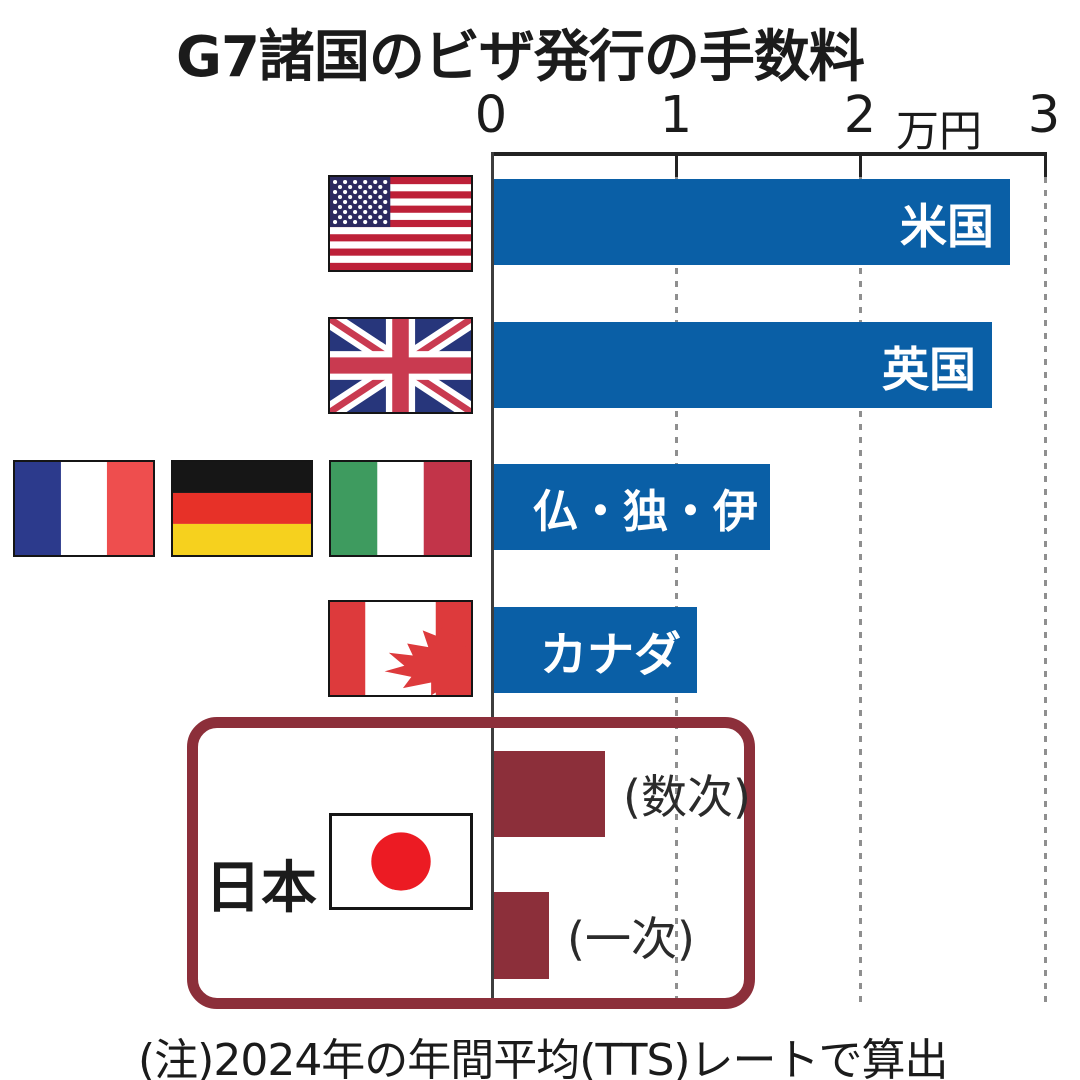 This screenshot has height=1080, width=1080. Describe the element at coordinates (610, 655) in the screenshot. I see `bar-label-canada: カナダ` at that location.